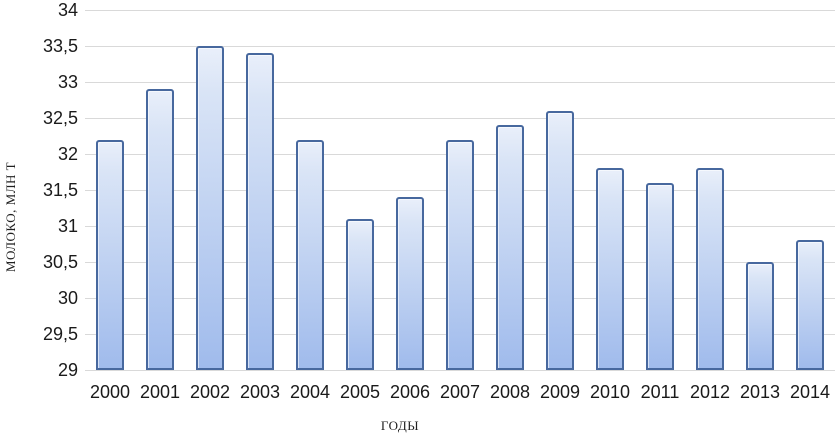 This screenshot has width=835, height=439. Describe the element at coordinates (160, 229) in the screenshot. I see `bar-2001` at that location.